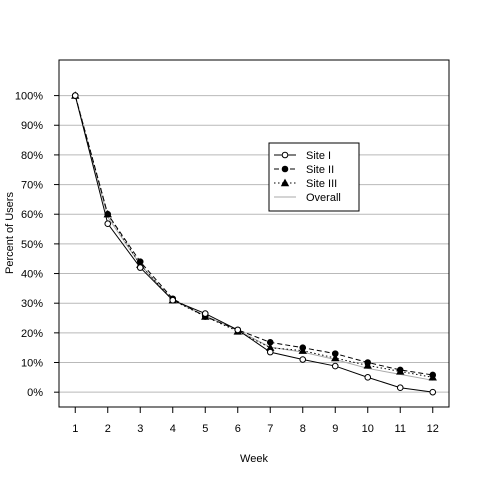 The height and width of the screenshot is (480, 480). Describe the element at coordinates (10, 233) in the screenshot. I see `y-axis-label: Percent of Users` at that location.